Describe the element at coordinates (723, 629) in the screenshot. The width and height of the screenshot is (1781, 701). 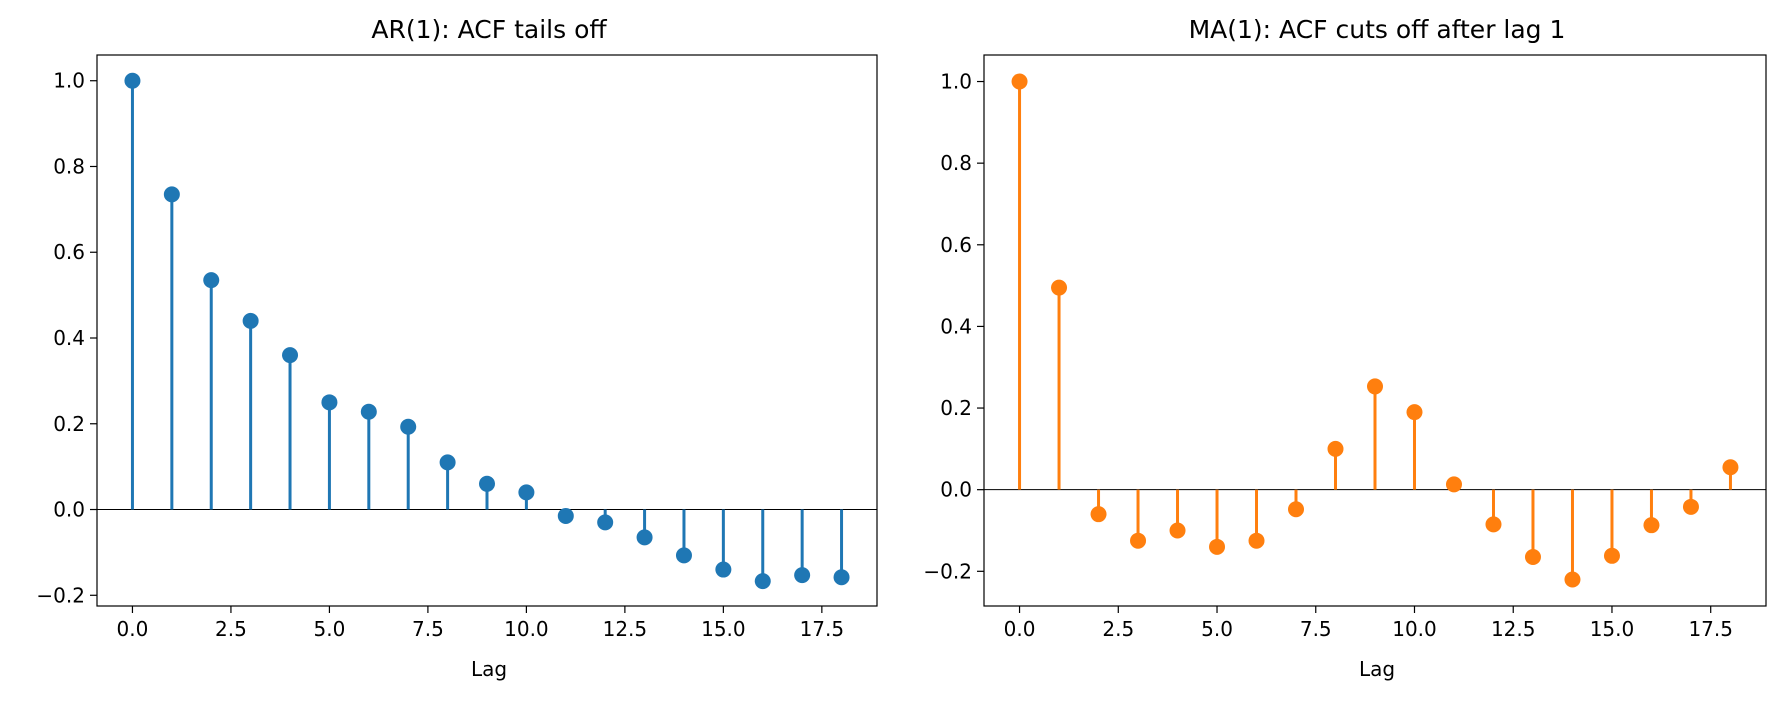
I see `ar1-x-tick-label: 15.0` at that location.